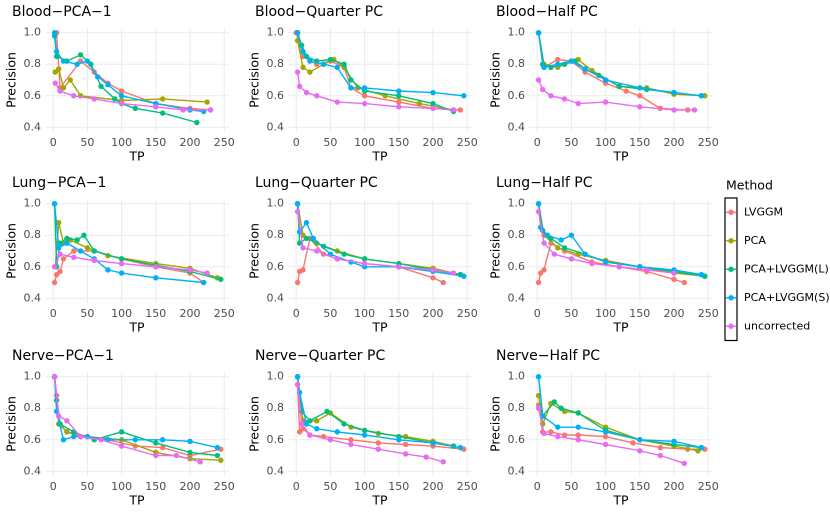 The width and height of the screenshot is (830, 517). Describe the element at coordinates (316, 183) in the screenshot. I see `panel-title: Lung−Quarter PC` at that location.